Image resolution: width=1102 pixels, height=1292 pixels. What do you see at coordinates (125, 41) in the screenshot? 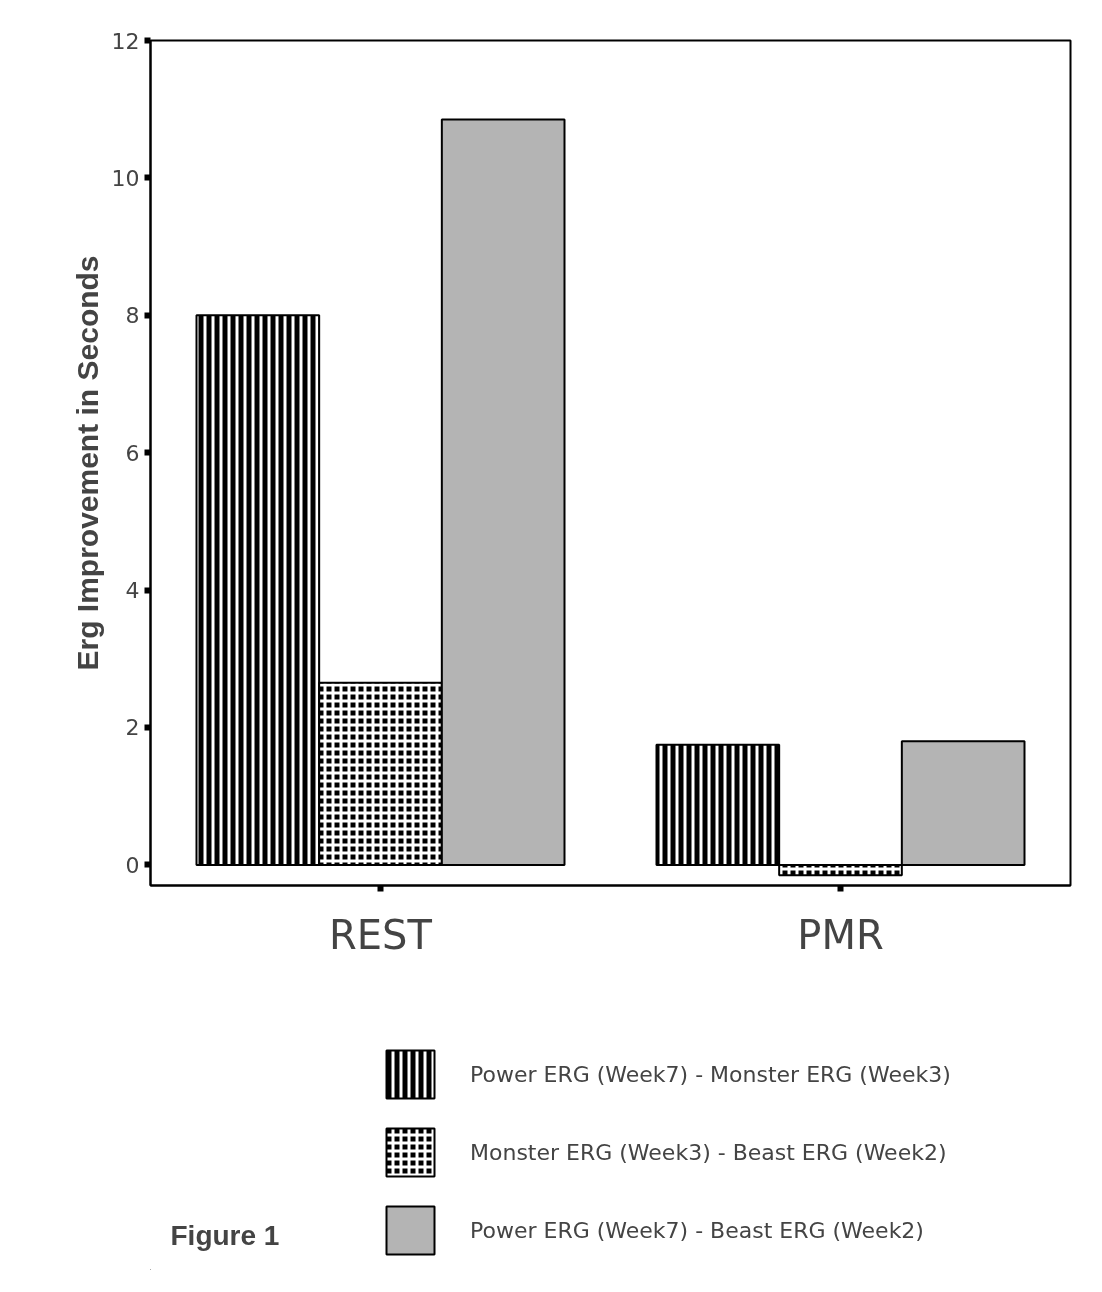
I see `y-tick-label: 12` at bounding box center [125, 41].